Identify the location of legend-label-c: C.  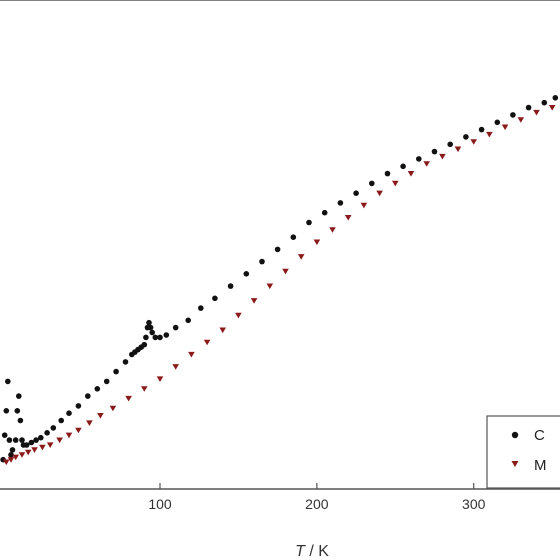
(539, 435).